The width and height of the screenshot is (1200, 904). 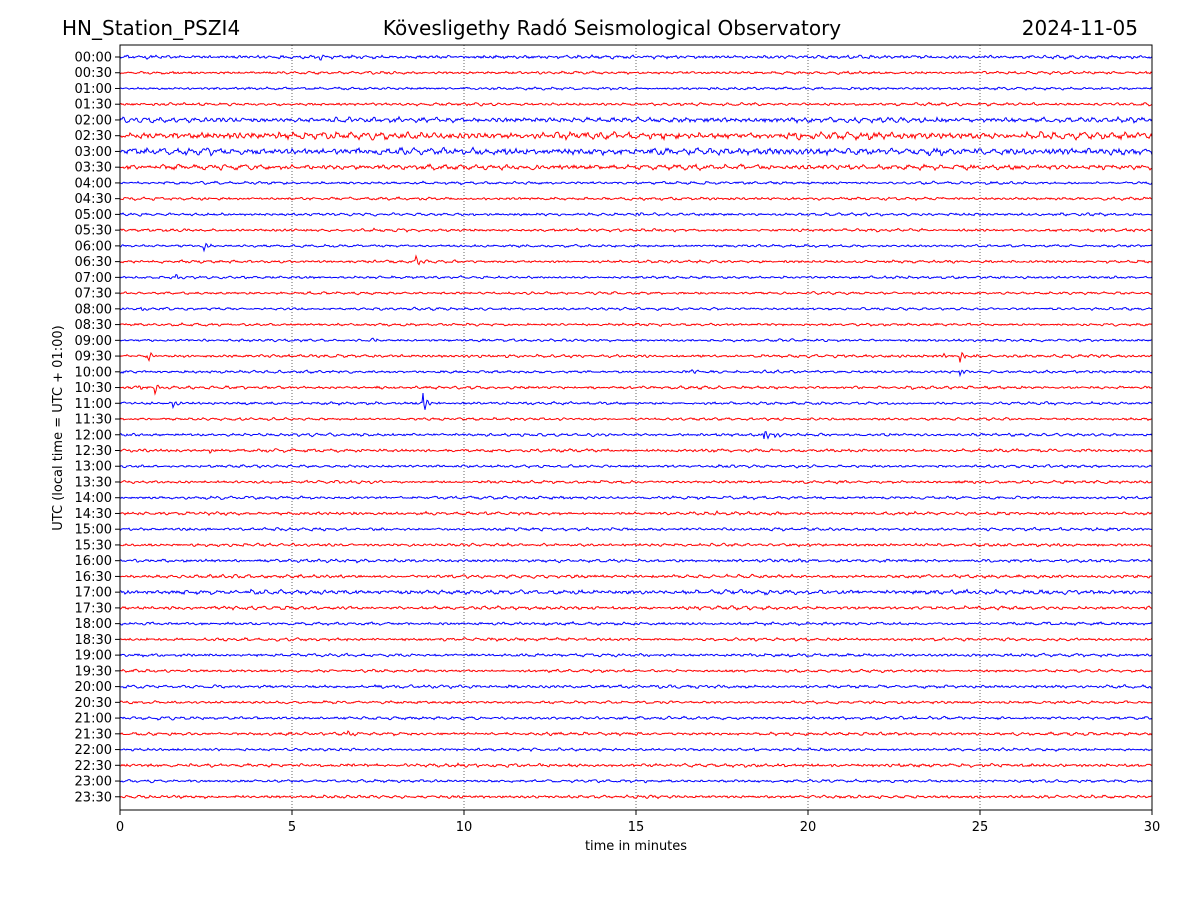 I want to click on y-tick-label: 05:30, so click(x=93, y=231).